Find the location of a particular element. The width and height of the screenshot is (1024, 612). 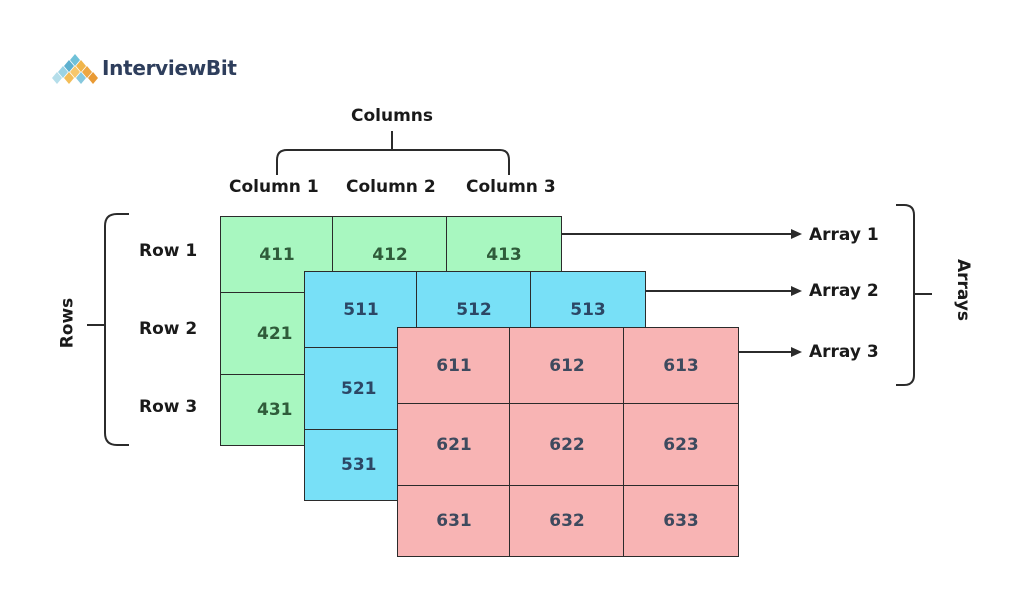

logo: InterviewBit is located at coordinates (143, 68).